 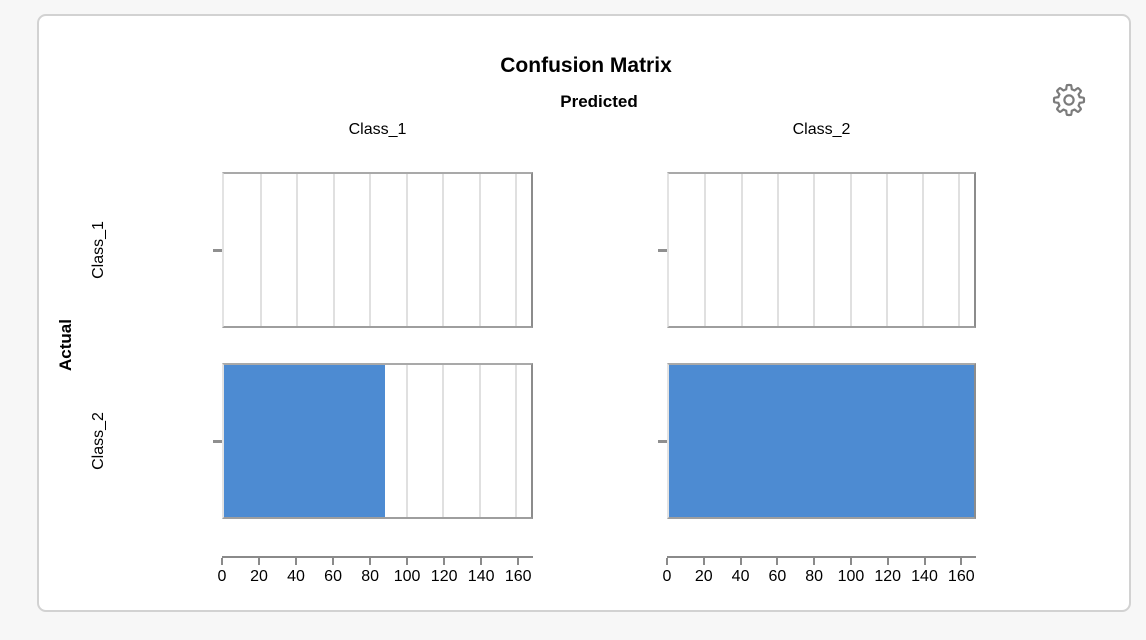 What do you see at coordinates (377, 129) in the screenshot?
I see `column-header-class-1: Class_1` at bounding box center [377, 129].